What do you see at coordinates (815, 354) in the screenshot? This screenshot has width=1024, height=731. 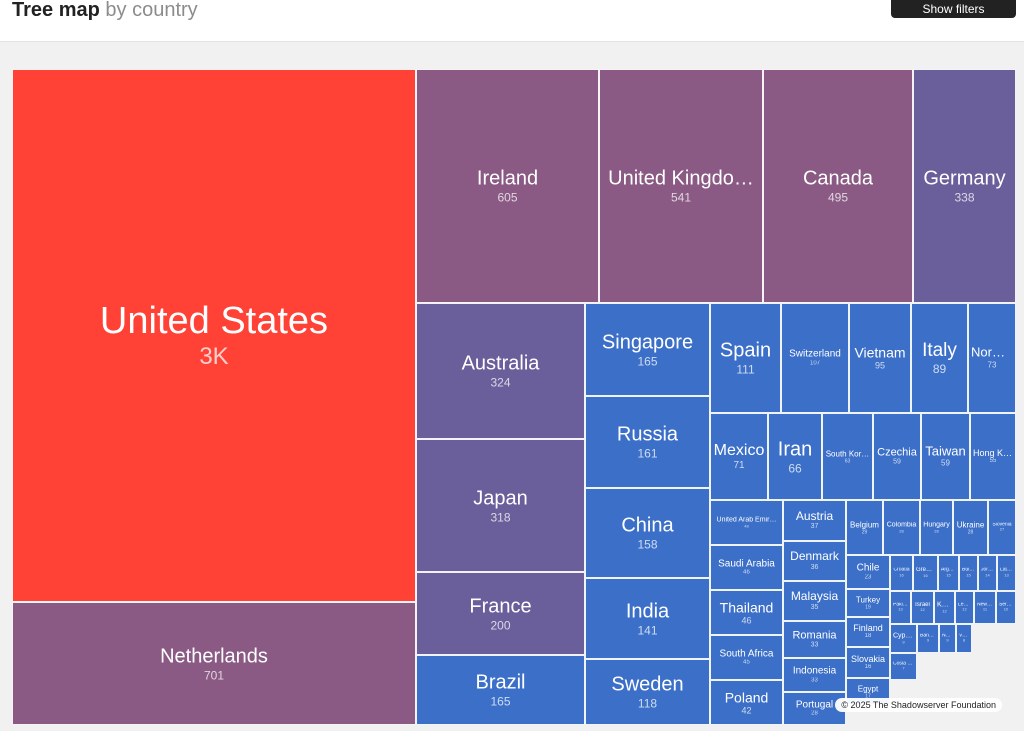 I see `treemap-cell-label: Switzerland` at bounding box center [815, 354].